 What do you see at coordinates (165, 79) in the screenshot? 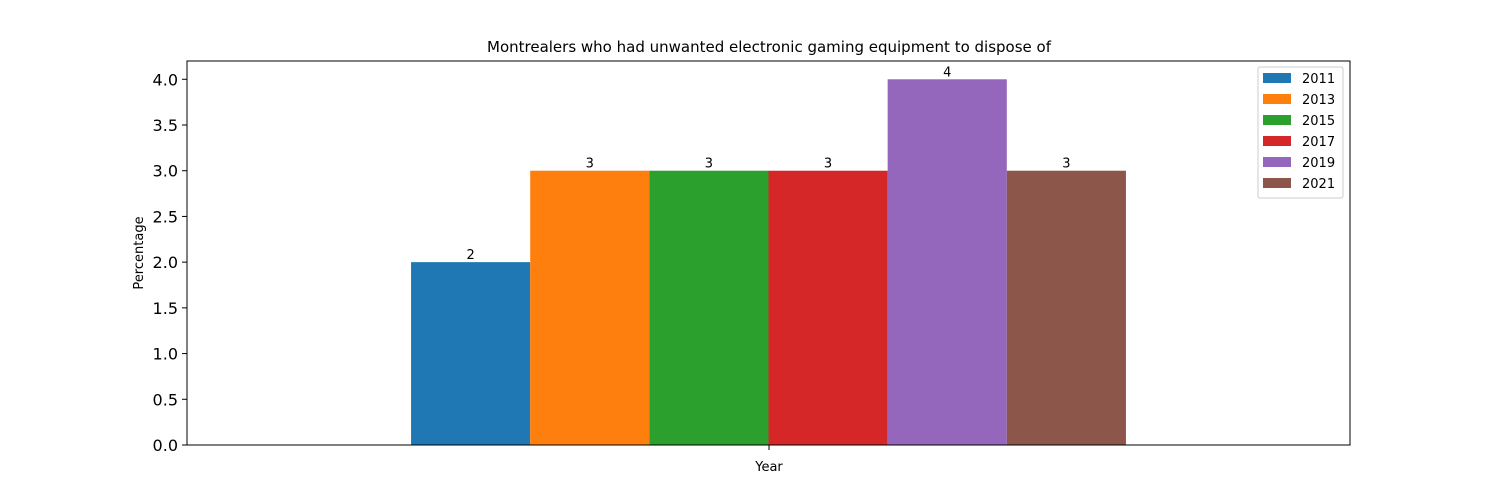
I see `y-tick-label: 4.0` at bounding box center [165, 79].